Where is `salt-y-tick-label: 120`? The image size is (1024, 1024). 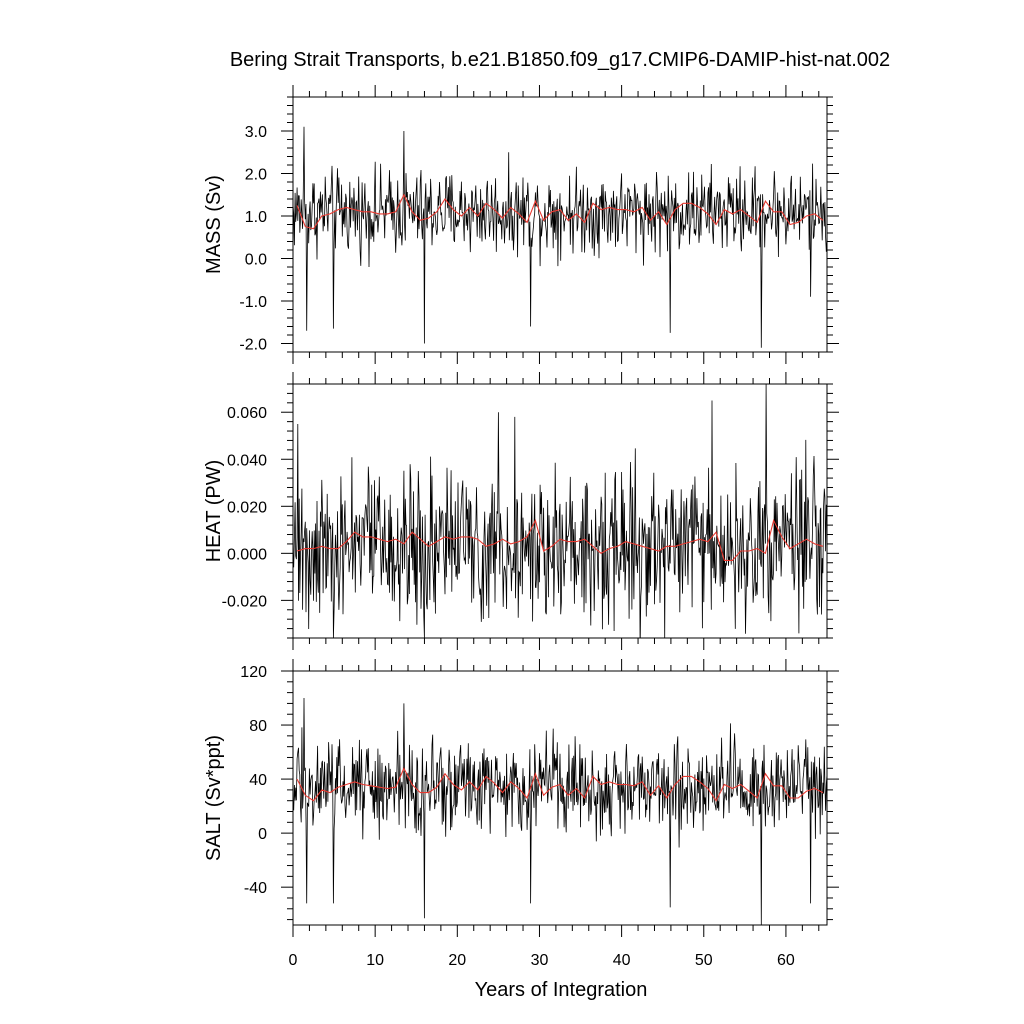 salt-y-tick-label: 120 is located at coordinates (253, 672).